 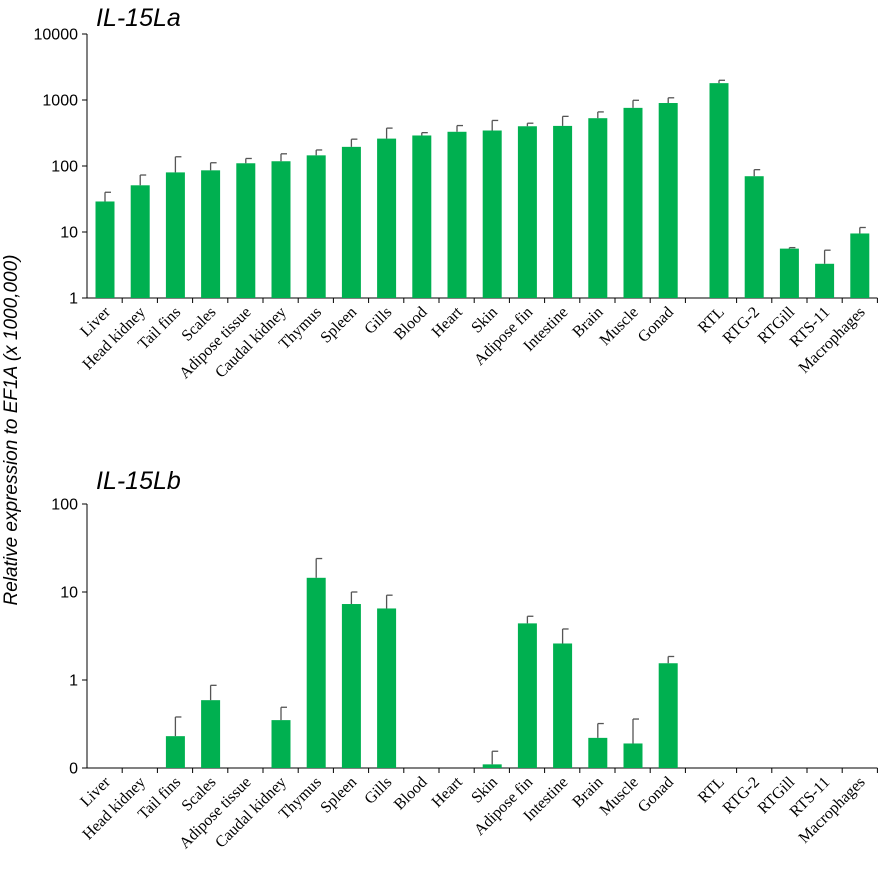 What do you see at coordinates (789, 273) in the screenshot?
I see `bar-rtgill` at bounding box center [789, 273].